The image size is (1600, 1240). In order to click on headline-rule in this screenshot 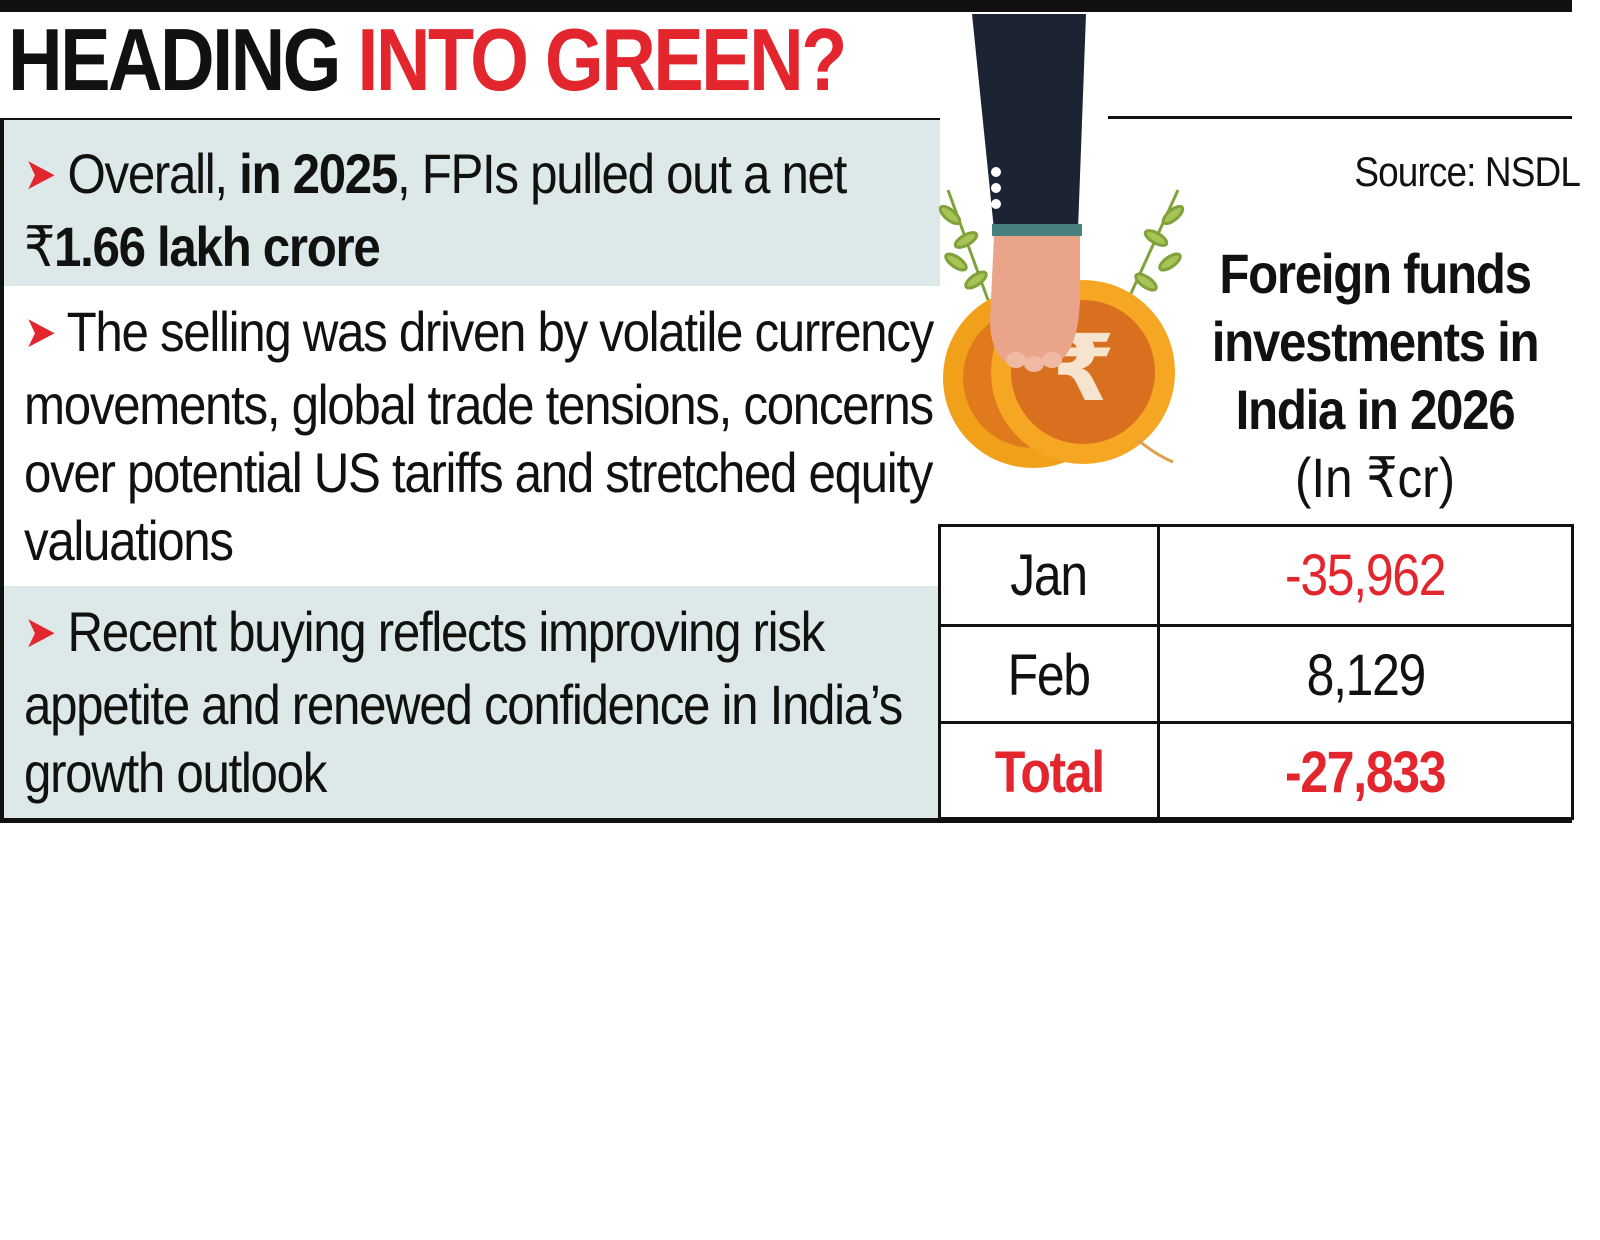, I will do `click(1340, 117)`.